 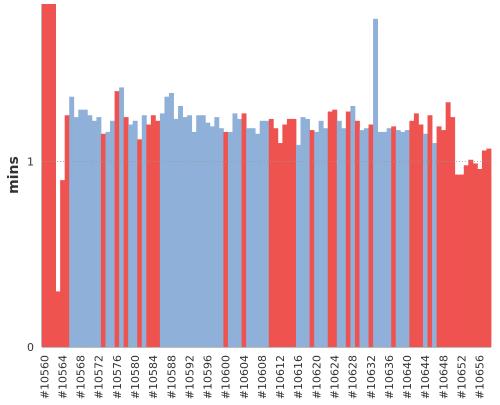 What do you see at coordinates (208, 377) in the screenshot?
I see `x-tick-label: #10596` at bounding box center [208, 377].